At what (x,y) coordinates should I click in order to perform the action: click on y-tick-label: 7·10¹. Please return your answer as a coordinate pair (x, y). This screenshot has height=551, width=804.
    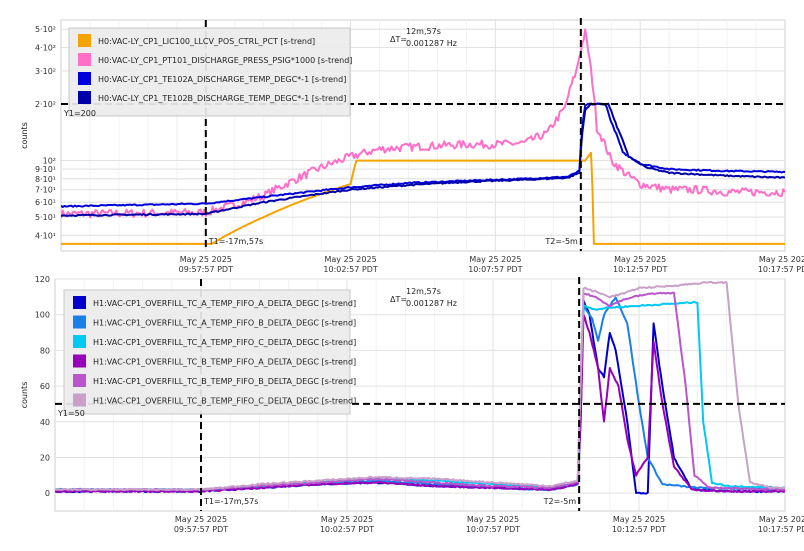
    Looking at the image, I should click on (45, 190).